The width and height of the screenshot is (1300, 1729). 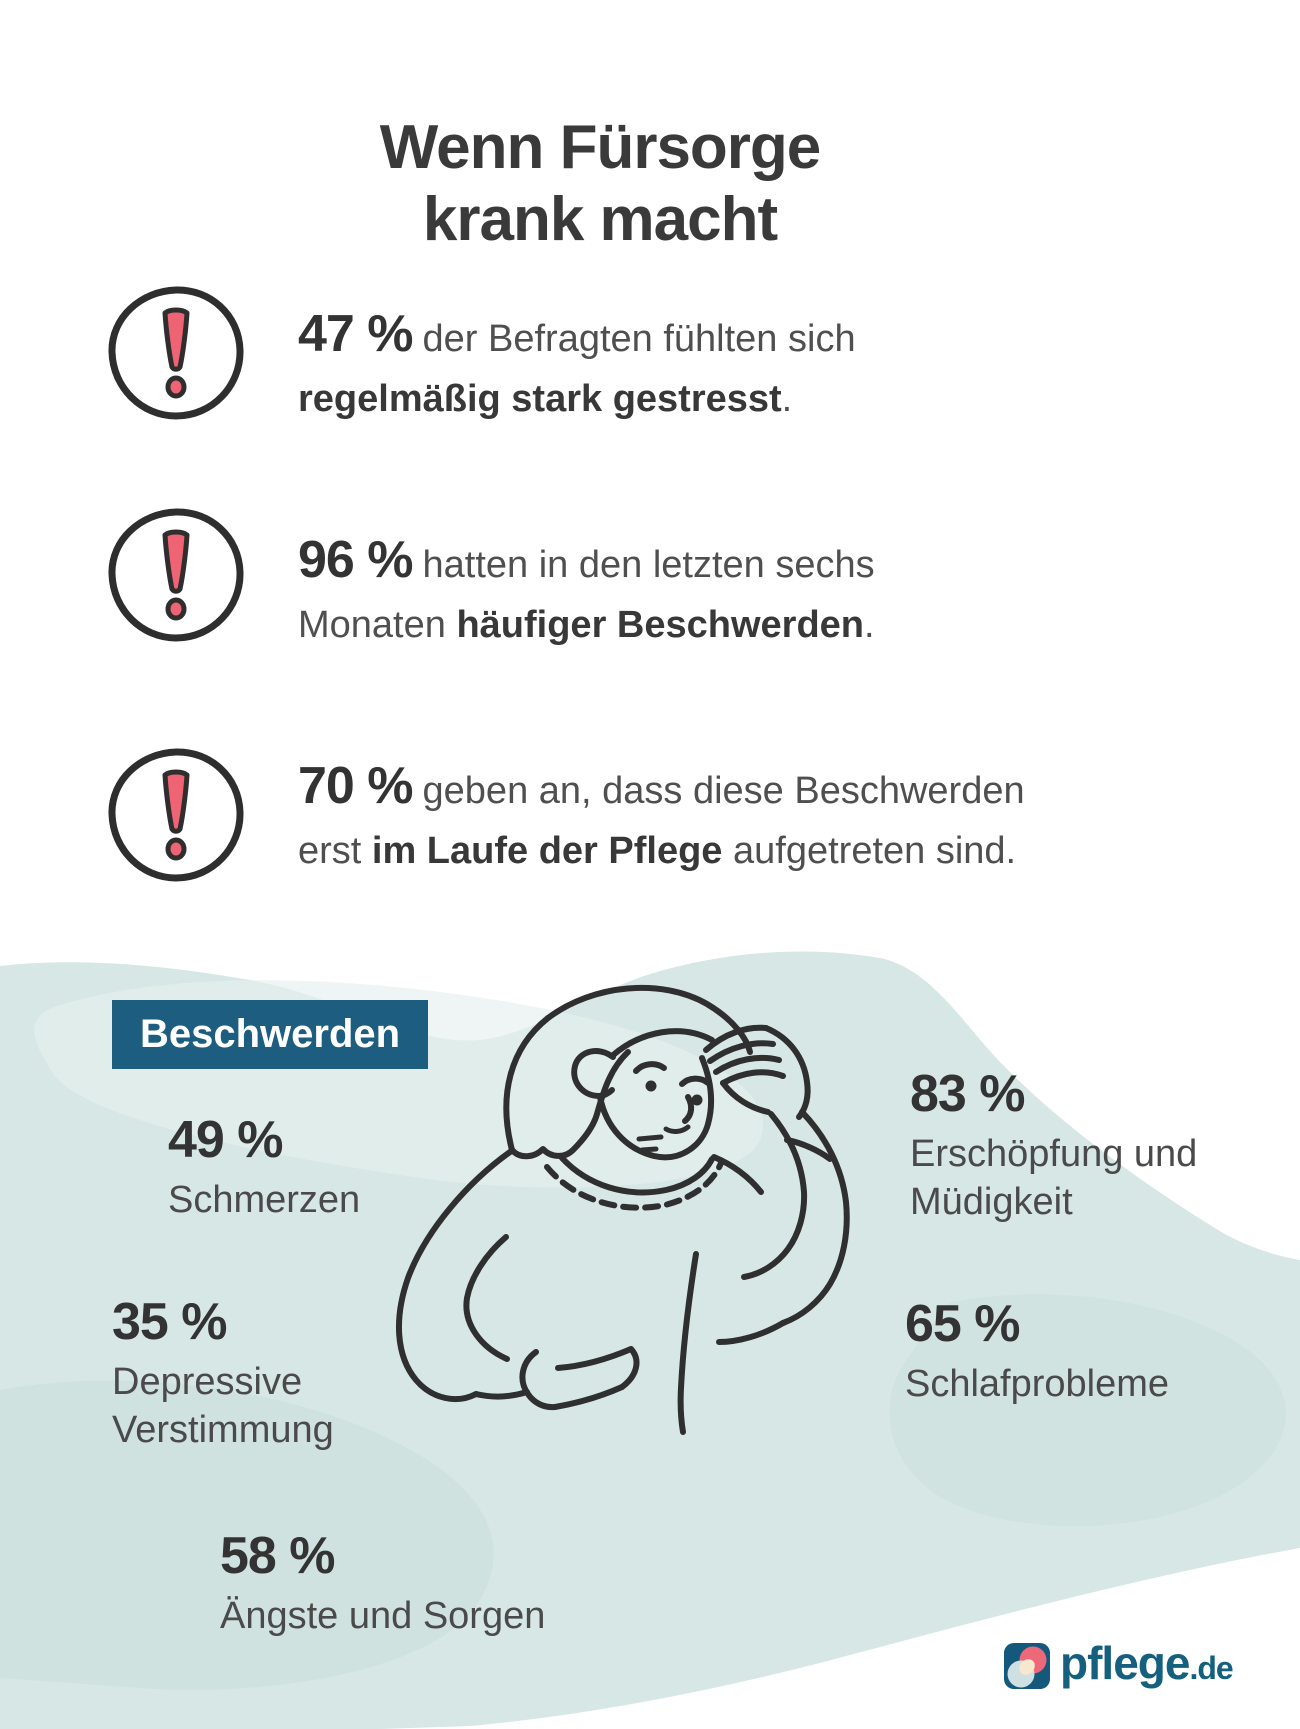 What do you see at coordinates (356, 560) in the screenshot?
I see `stat-value: 96 %` at bounding box center [356, 560].